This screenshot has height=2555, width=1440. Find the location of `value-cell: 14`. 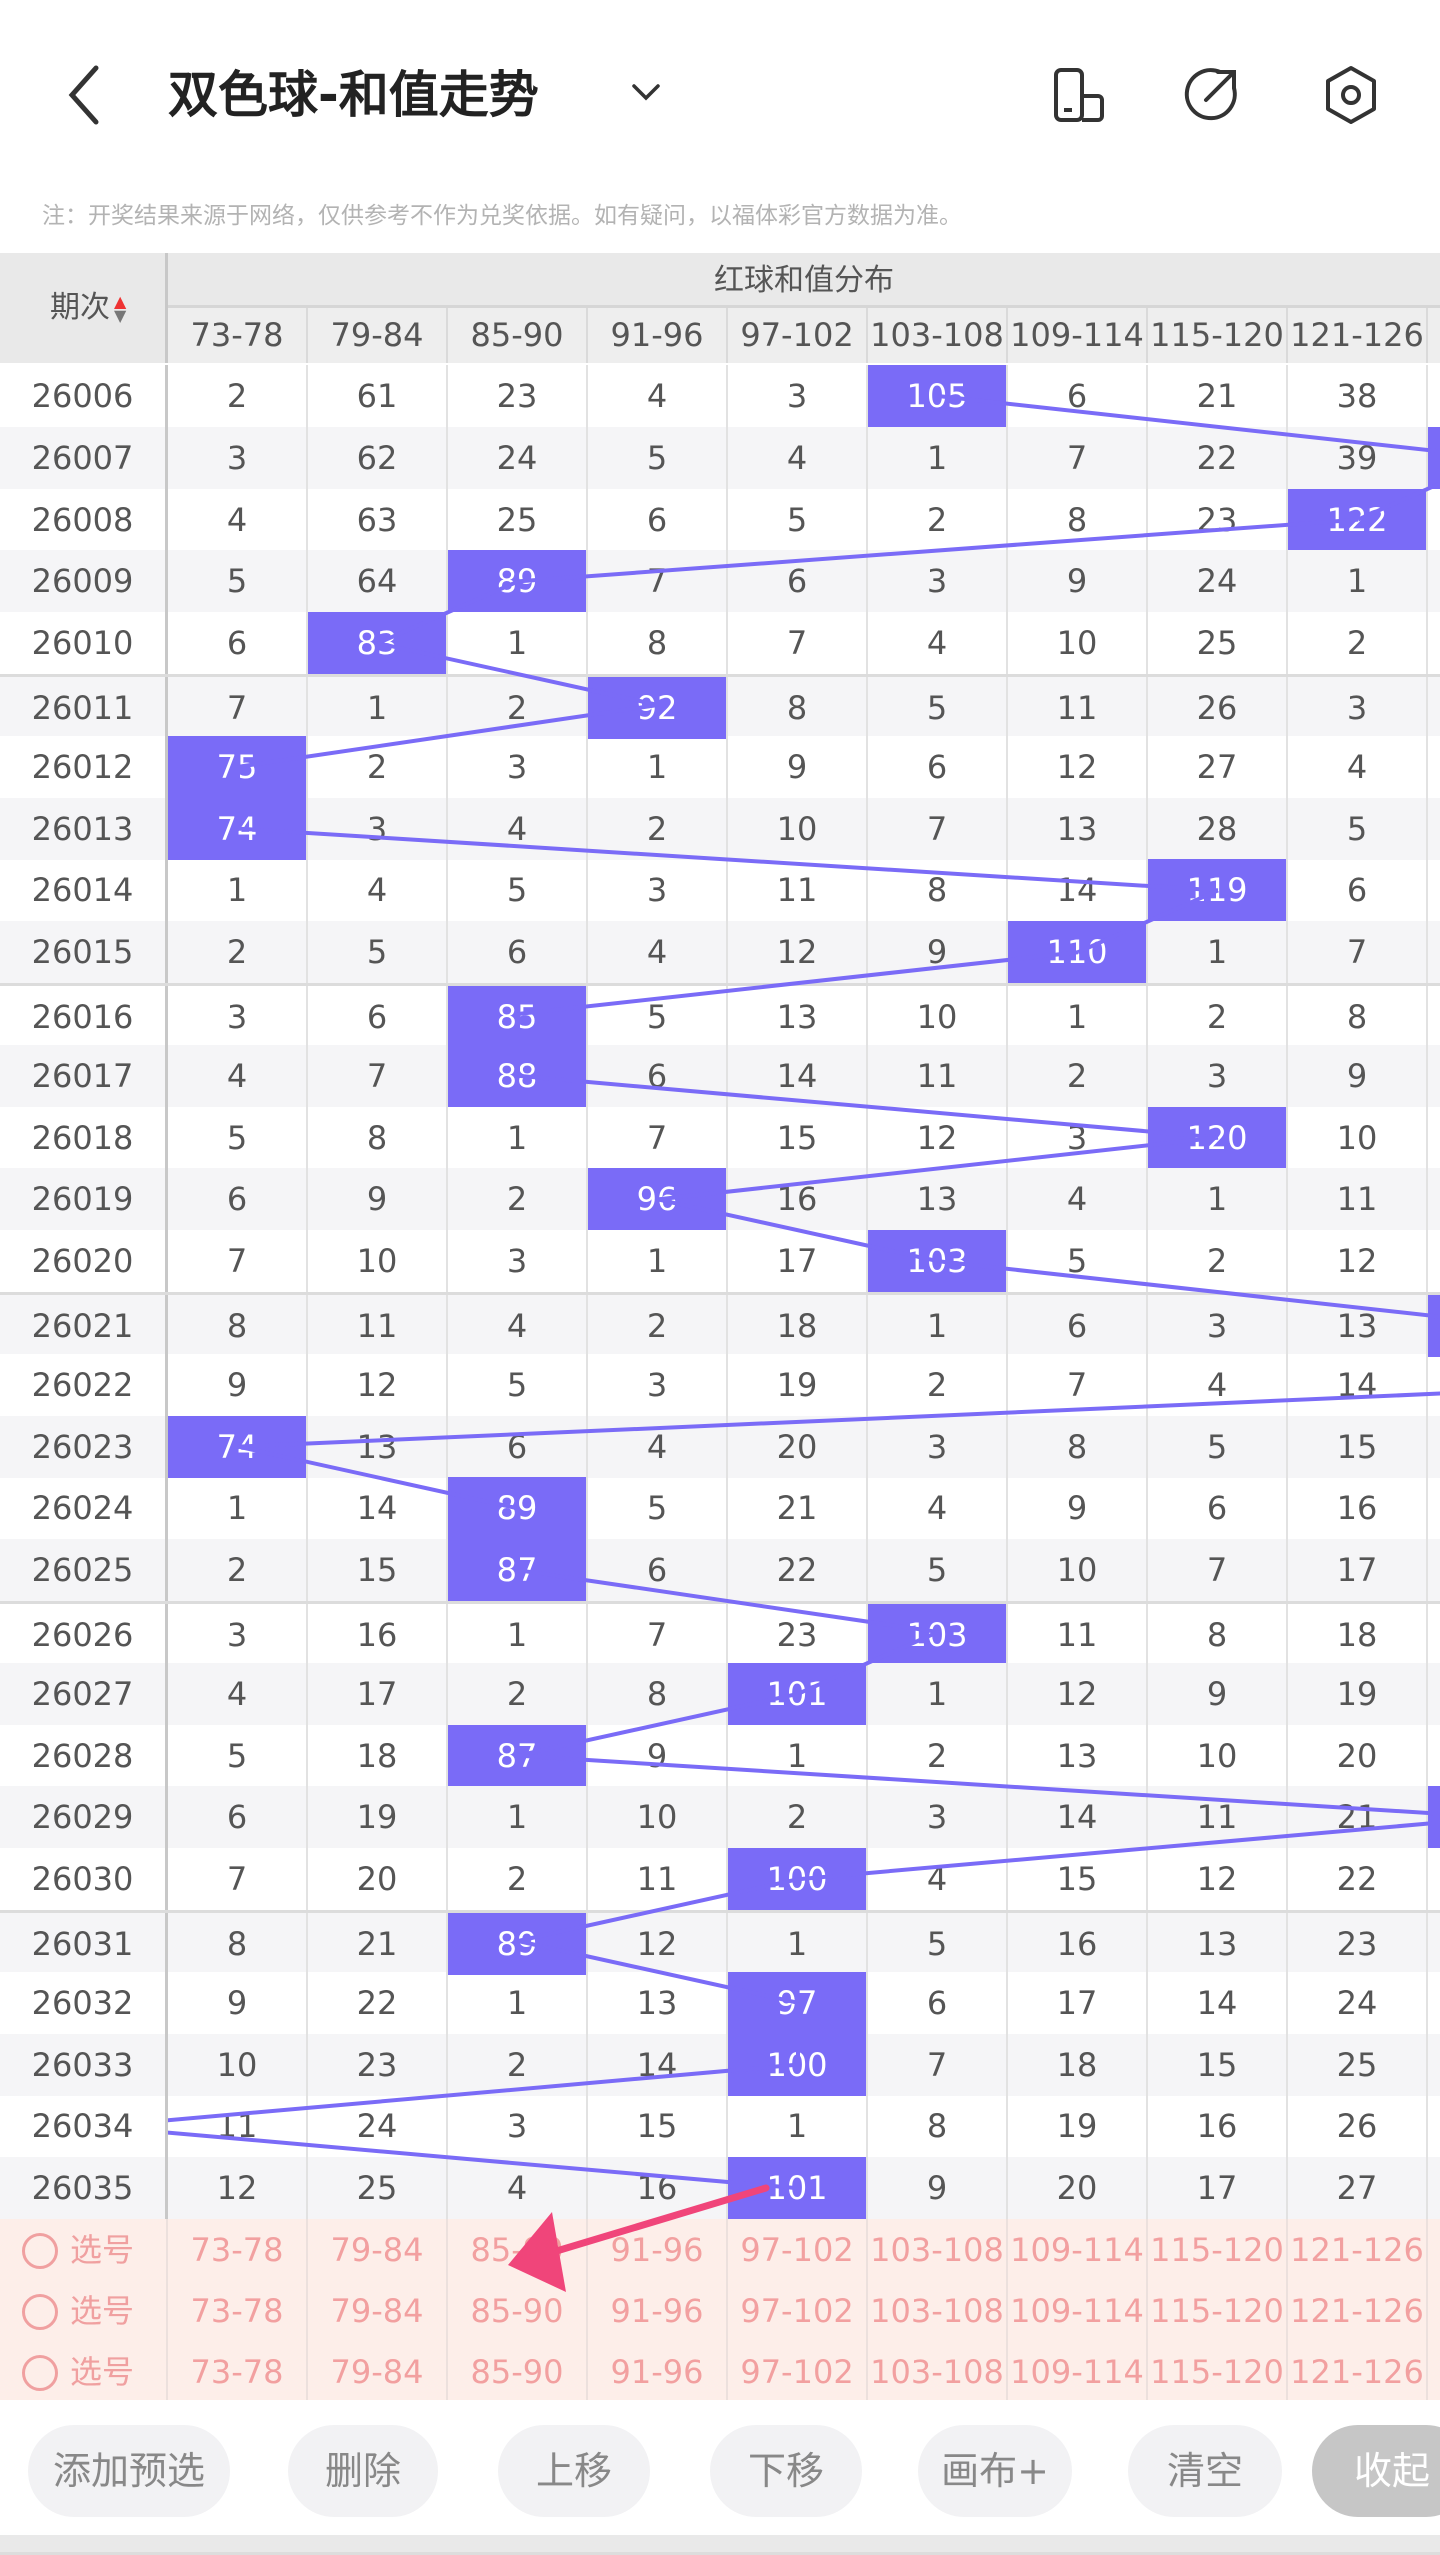

value-cell: 14 is located at coordinates (1078, 890).